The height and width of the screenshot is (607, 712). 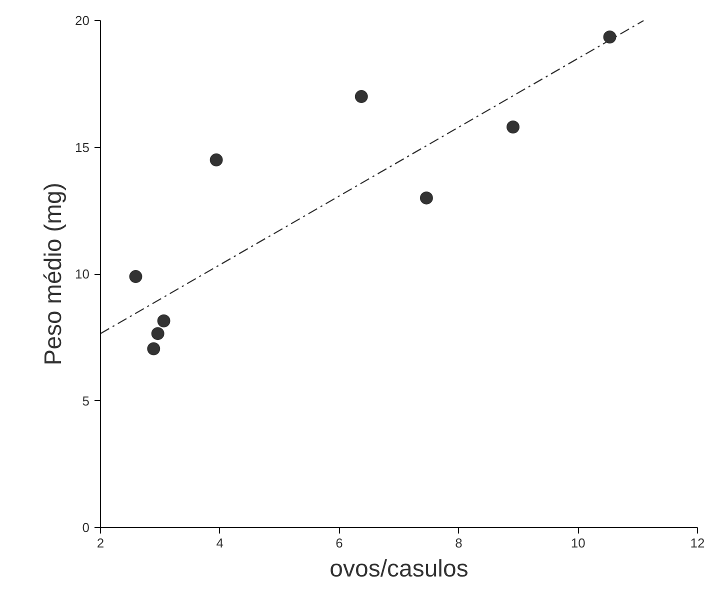 I want to click on y-tick-label: 15, so click(x=82, y=147).